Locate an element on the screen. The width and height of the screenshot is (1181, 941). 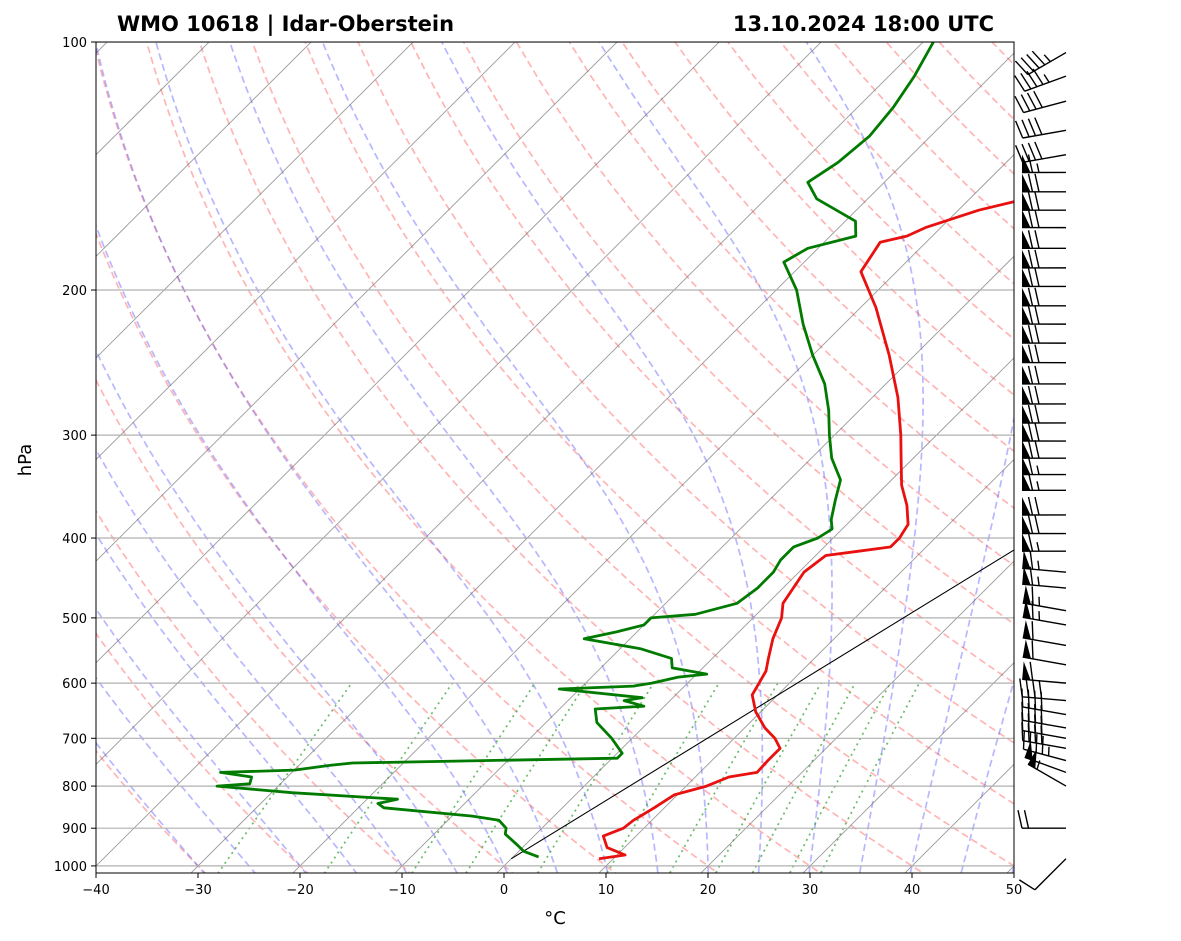
y-tick-label: 1000 is located at coordinates (70, 867).